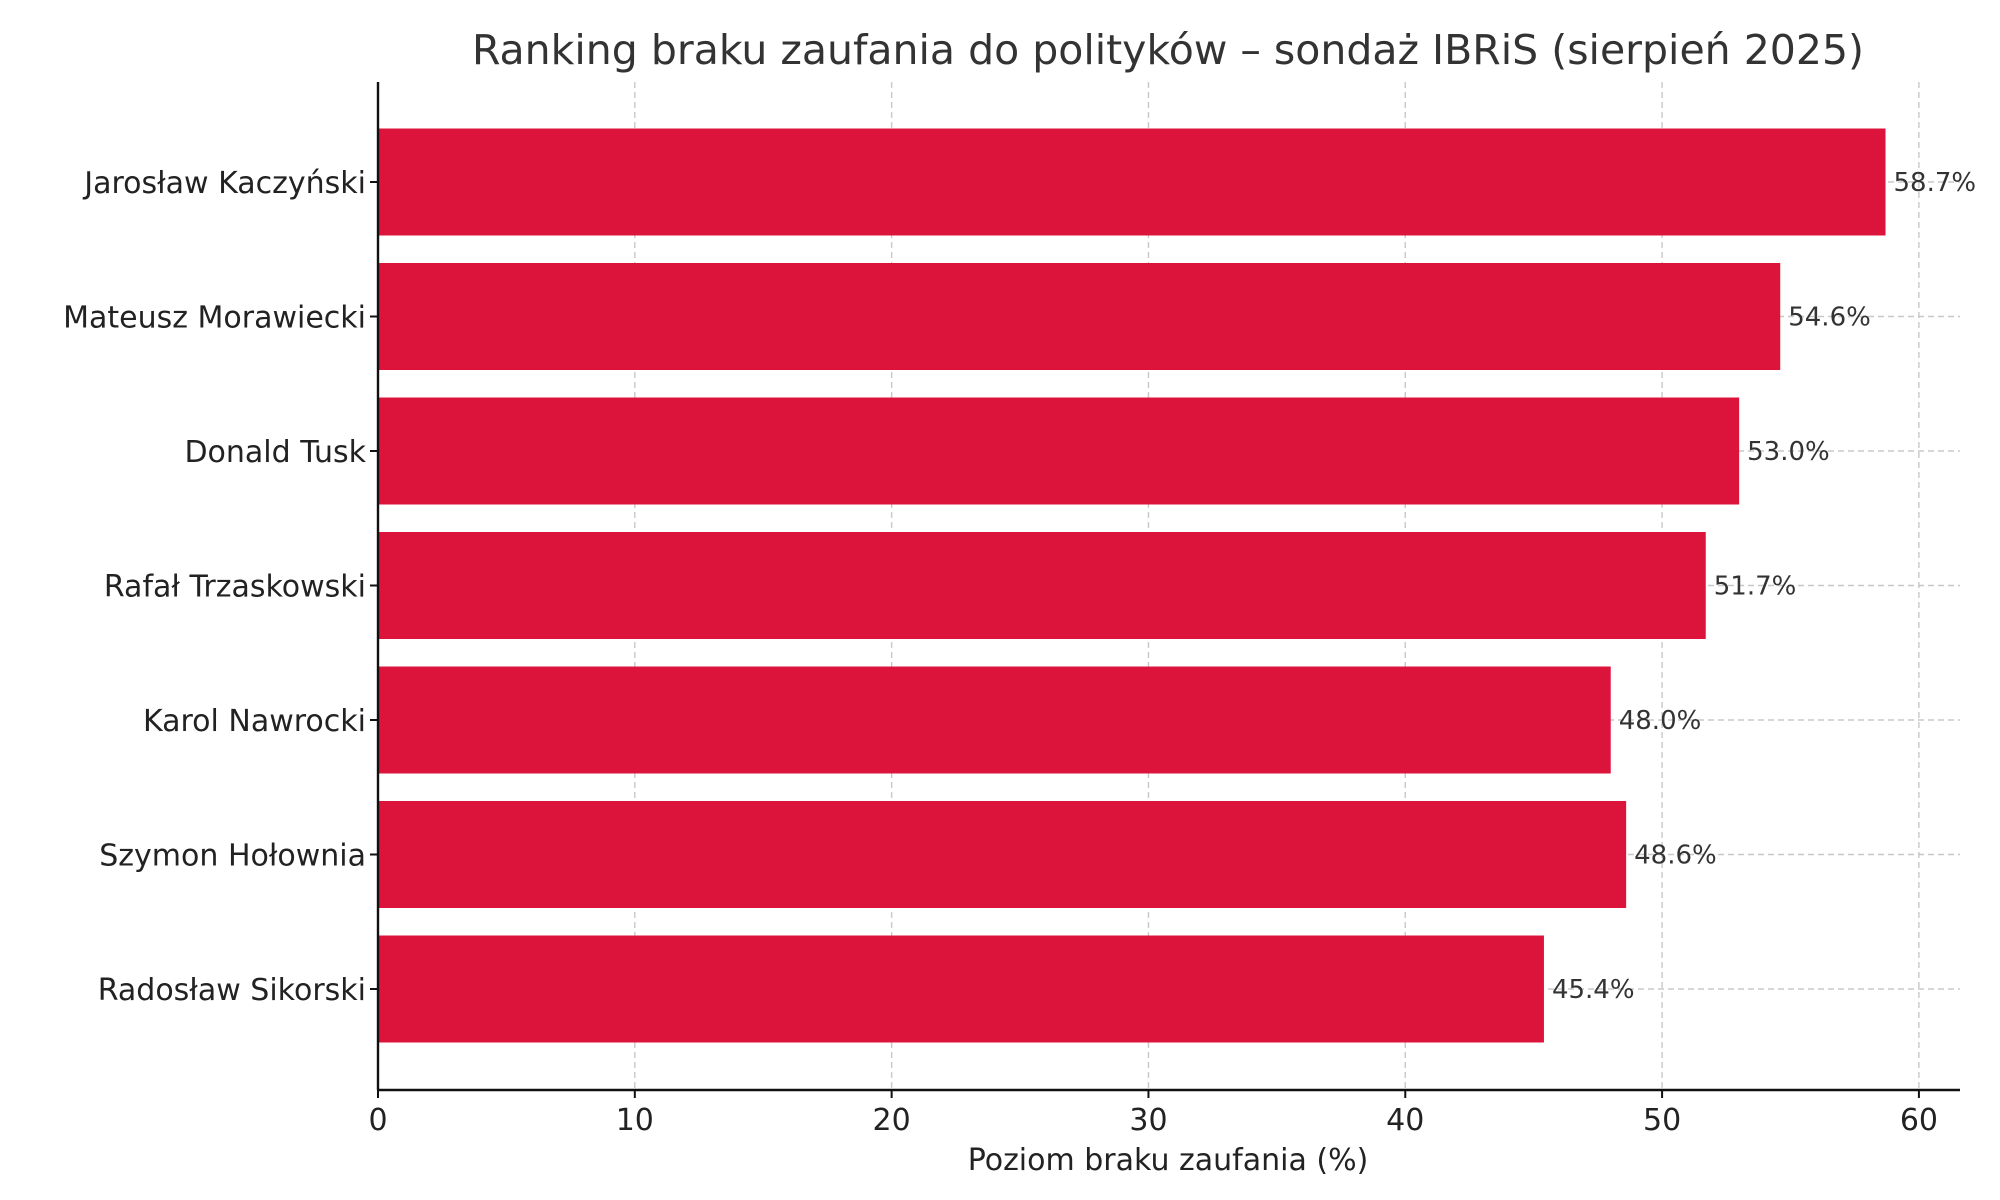 The height and width of the screenshot is (1200, 2000). Describe the element at coordinates (1593, 990) in the screenshot. I see `value-label: 45.4%` at that location.